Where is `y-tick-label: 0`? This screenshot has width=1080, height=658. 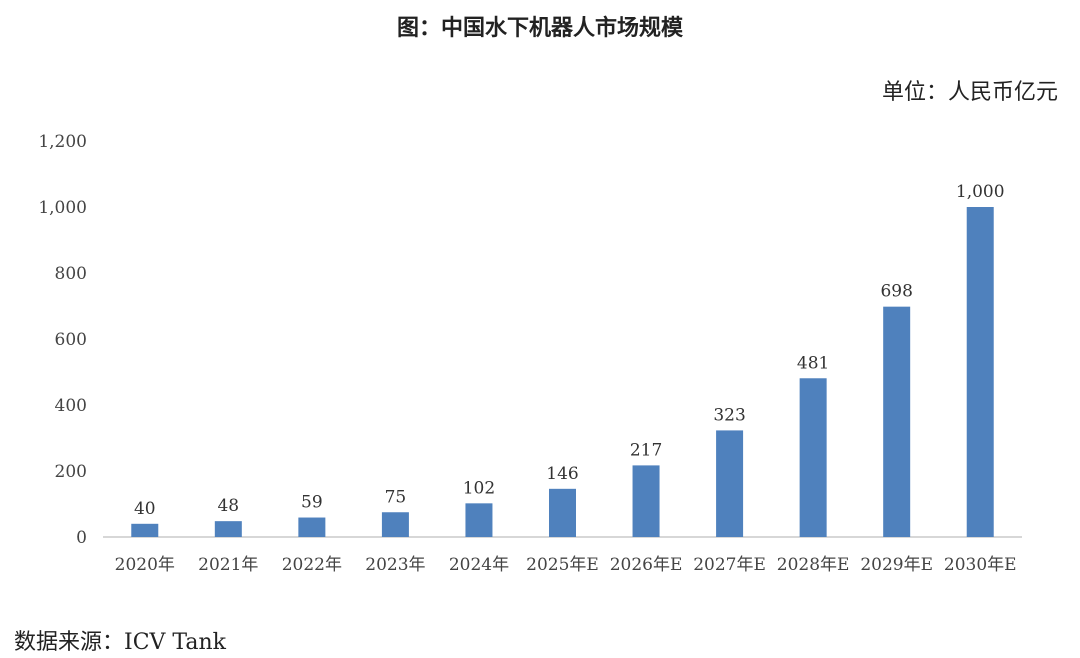 y-tick-label: 0 is located at coordinates (81, 538).